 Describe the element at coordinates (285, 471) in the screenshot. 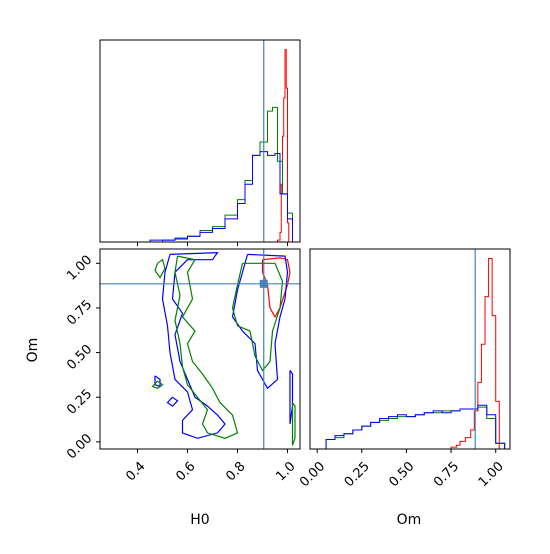

I see `joint-x-tick-label-3: 1.0` at that location.